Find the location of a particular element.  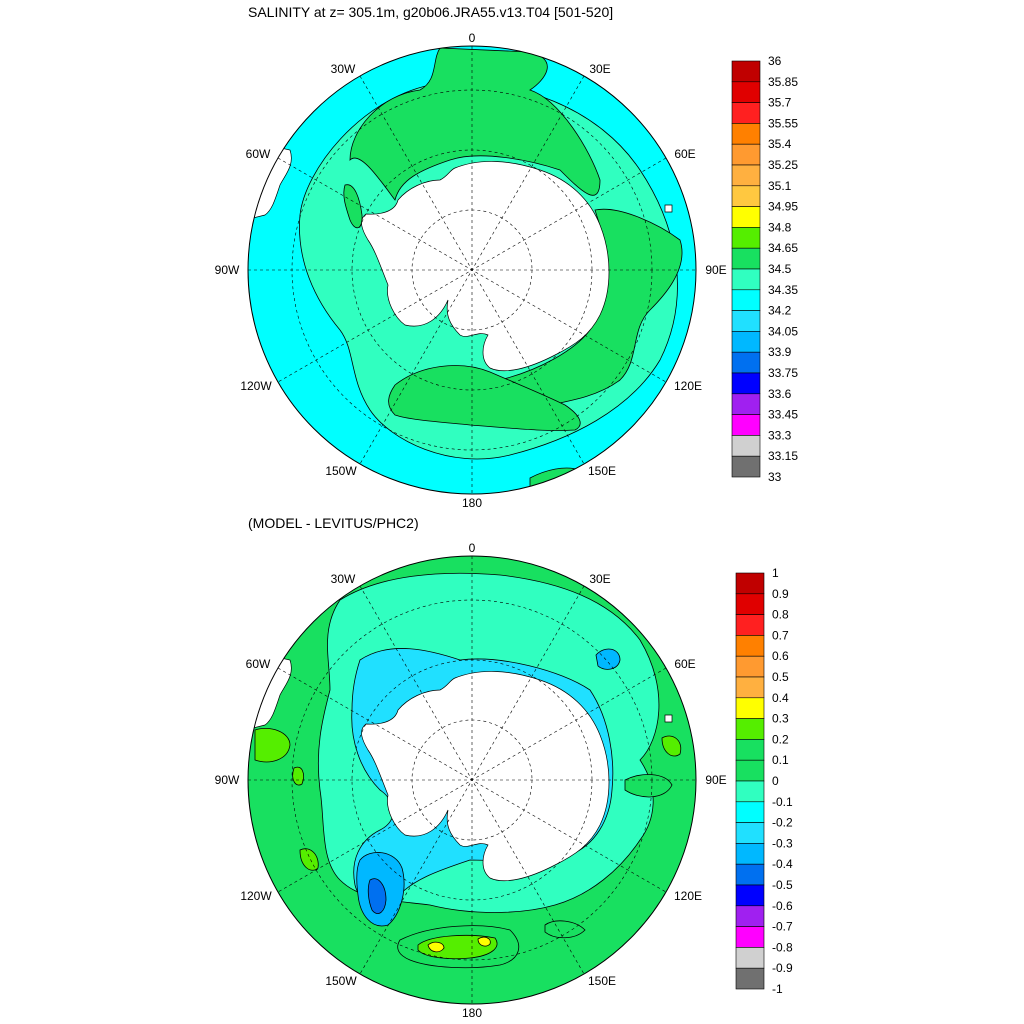

bottom-colorbar-label-14: -0.4 is located at coordinates (782, 864).